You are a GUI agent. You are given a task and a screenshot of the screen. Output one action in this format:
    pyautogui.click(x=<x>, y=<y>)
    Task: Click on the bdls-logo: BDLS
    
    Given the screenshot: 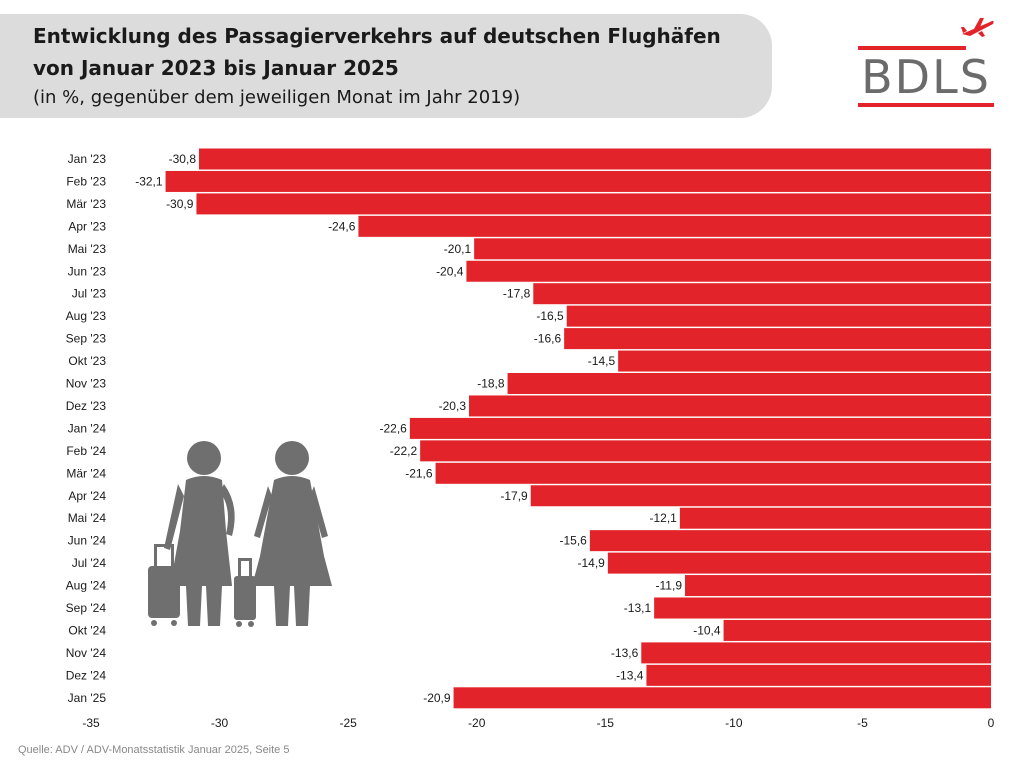 What is the action you would take?
    pyautogui.click(x=927, y=63)
    